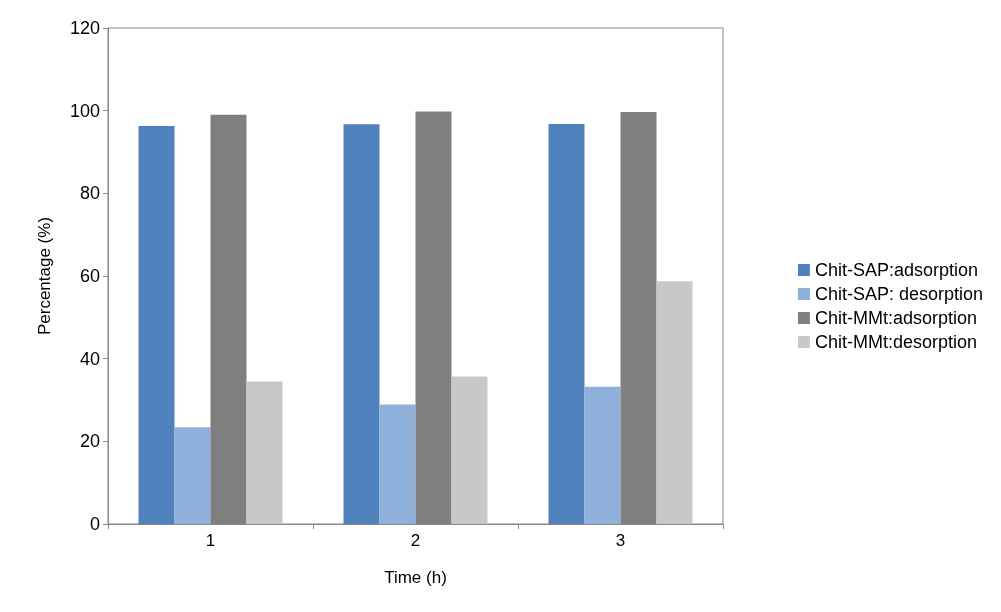 This screenshot has width=1001, height=612. I want to click on x-tick-label: 2, so click(415, 540).